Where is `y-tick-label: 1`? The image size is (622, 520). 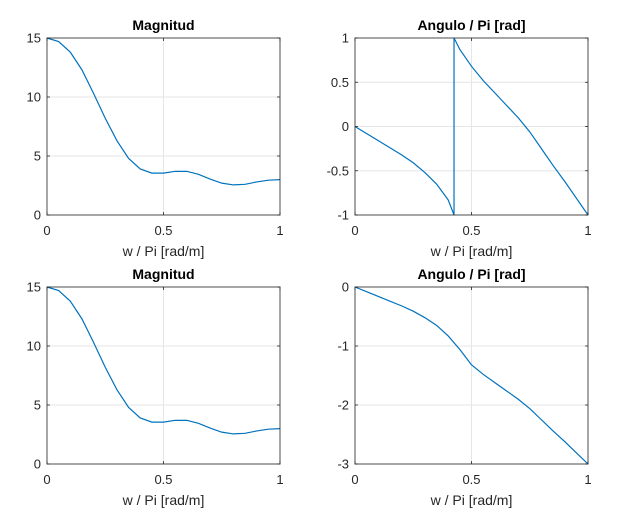
y-tick-label: 1 is located at coordinates (345, 38).